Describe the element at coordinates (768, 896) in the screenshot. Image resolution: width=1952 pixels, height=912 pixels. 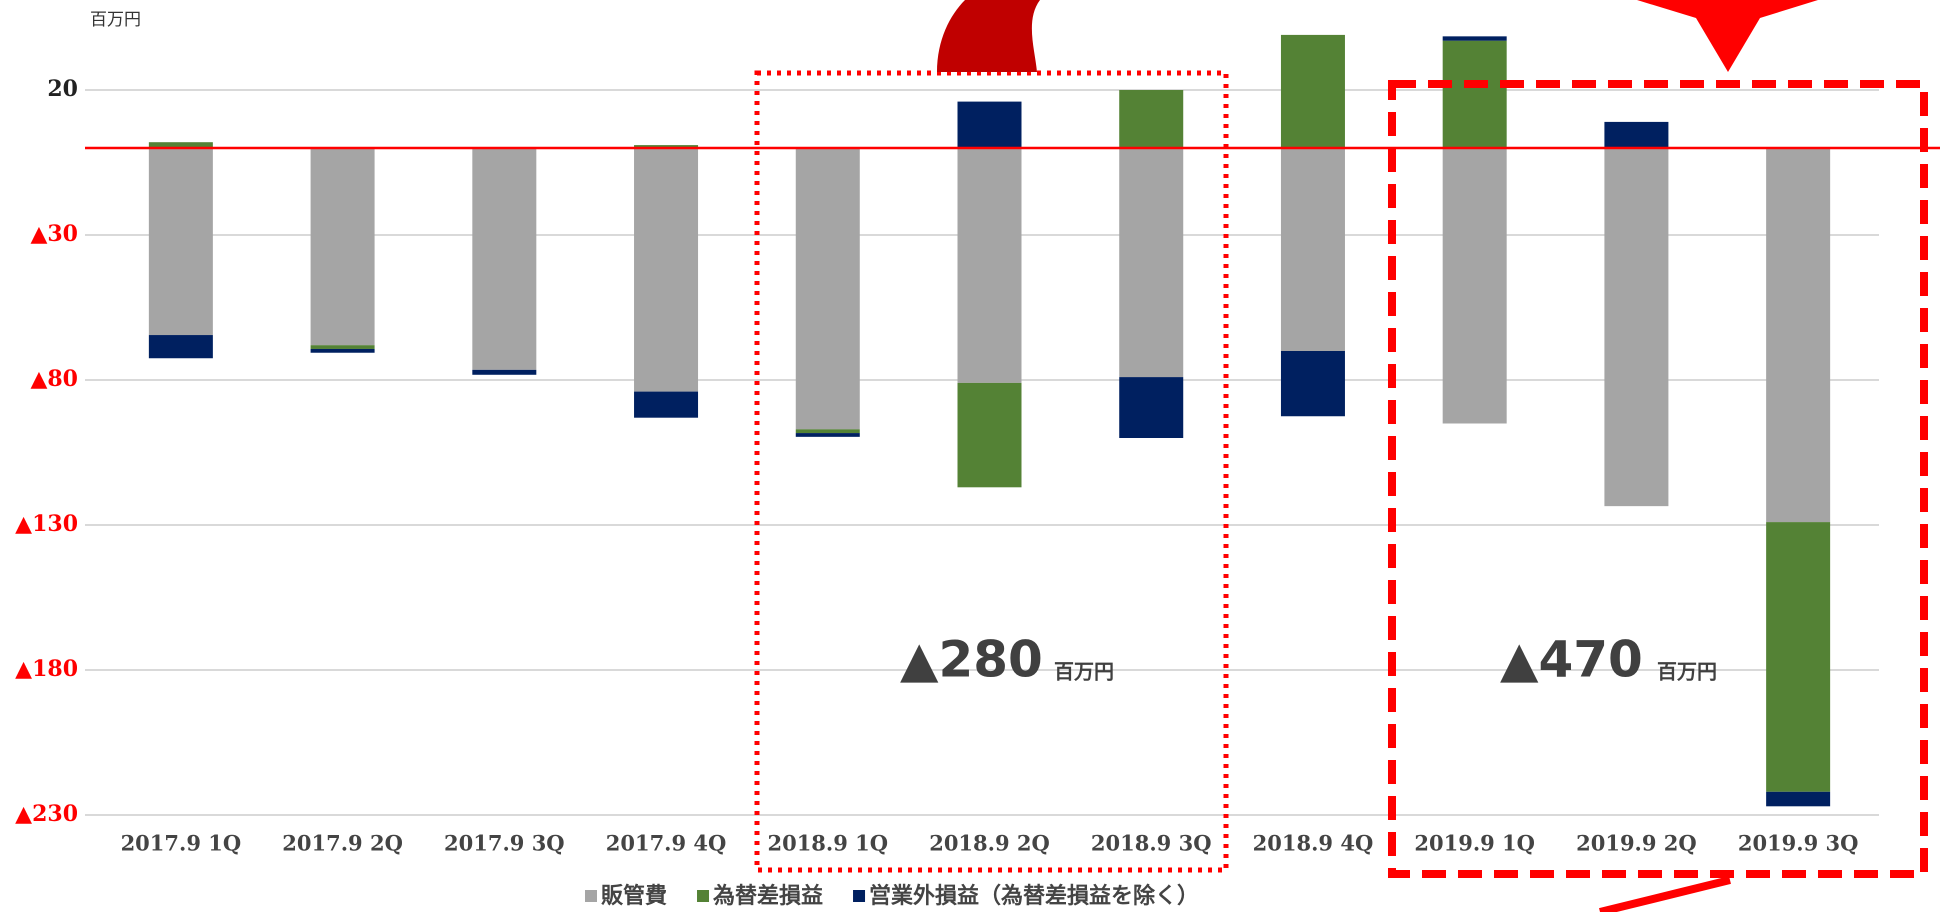
I see `legend-label: 為替差損益` at that location.